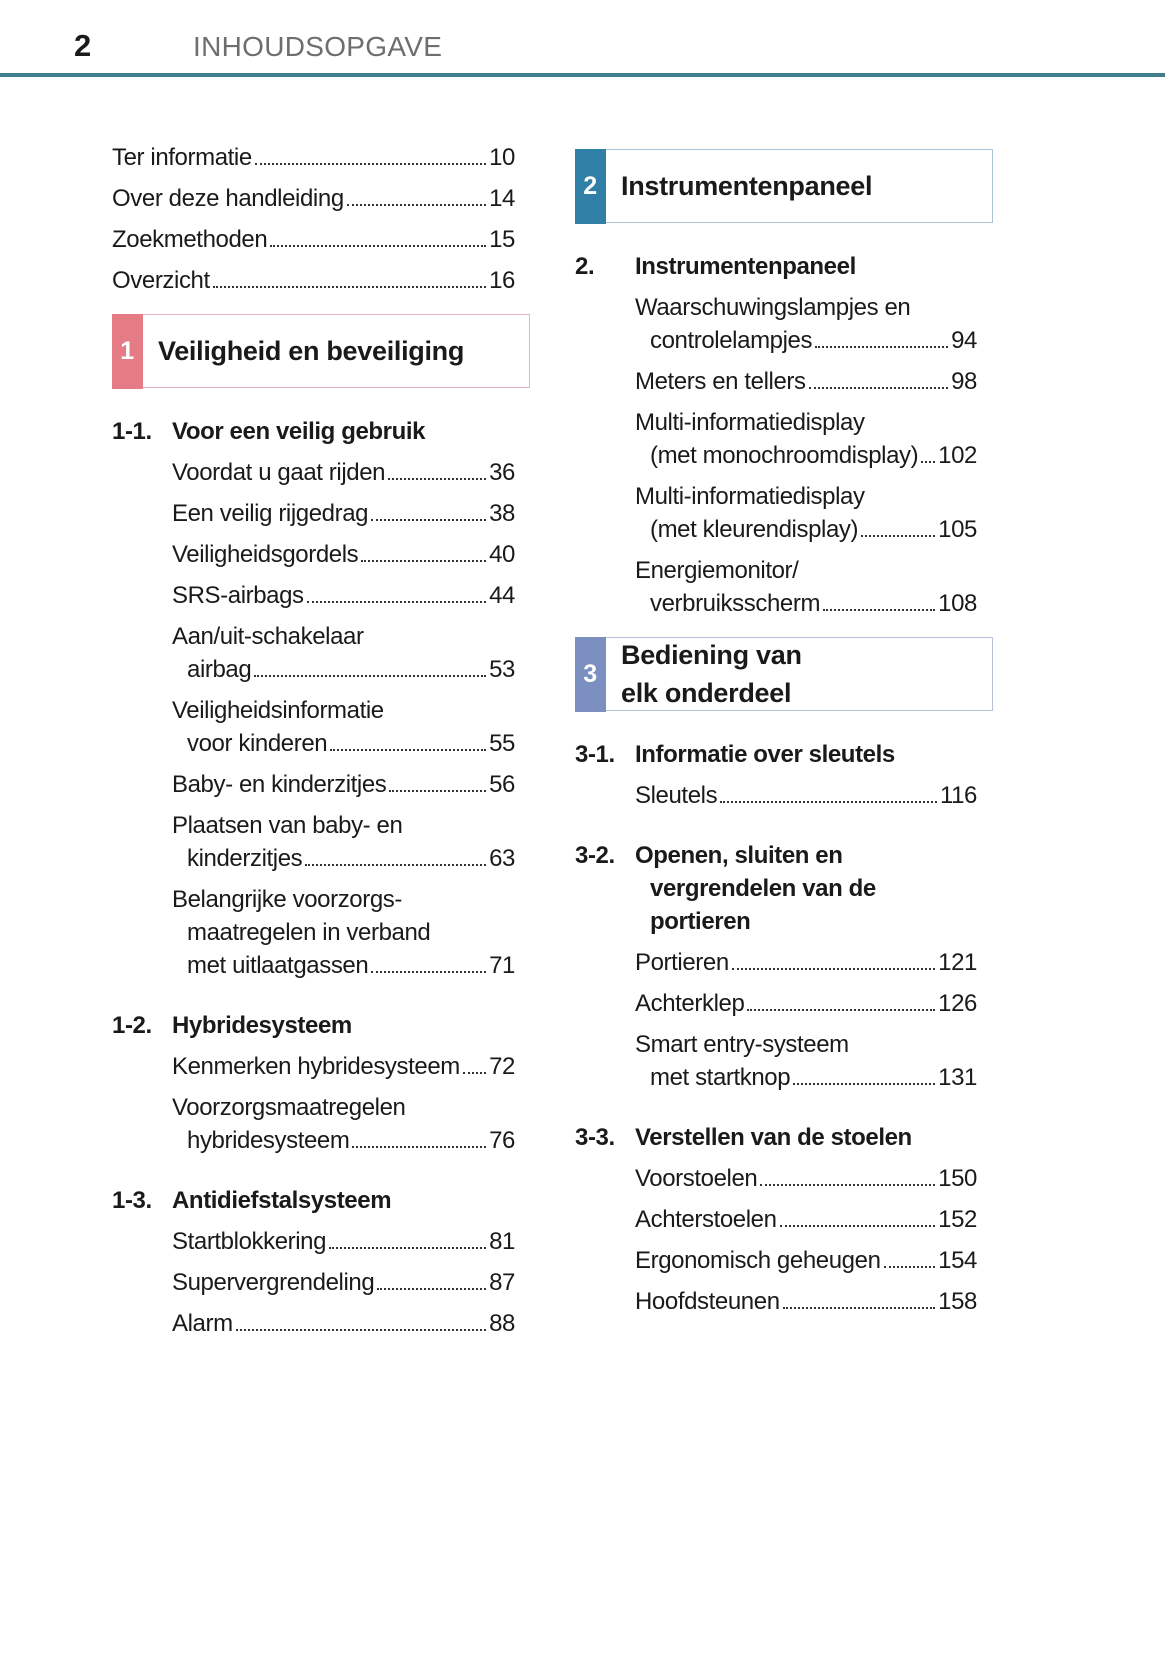 The width and height of the screenshot is (1165, 1653). What do you see at coordinates (776, 921) in the screenshot?
I see `section-heading: portieren` at bounding box center [776, 921].